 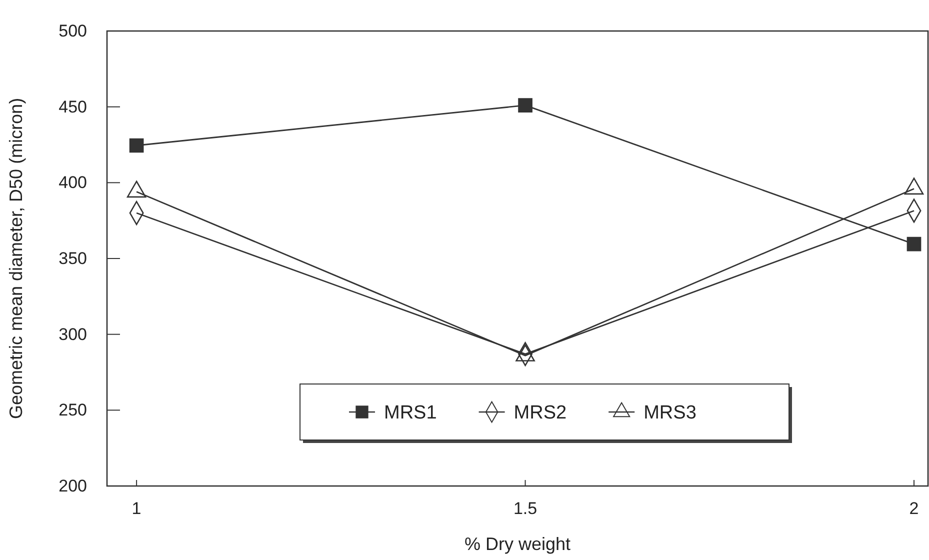 I want to click on y-tick-label: 500, so click(x=72, y=30).